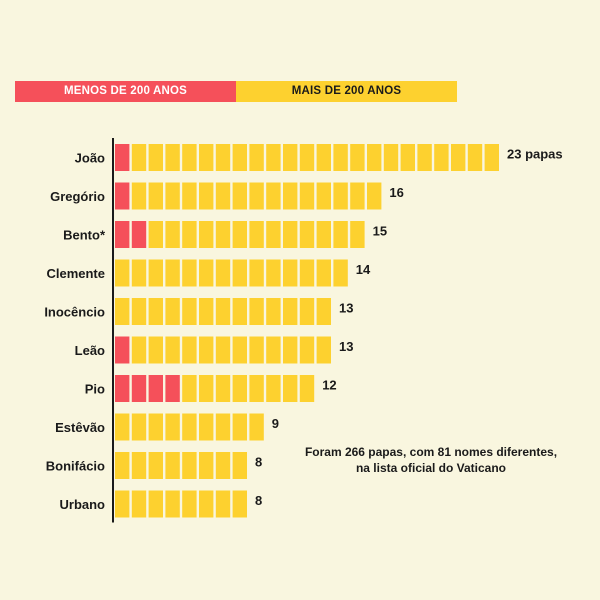  What do you see at coordinates (74, 312) in the screenshot?
I see `category-label: Inocêncio` at bounding box center [74, 312].